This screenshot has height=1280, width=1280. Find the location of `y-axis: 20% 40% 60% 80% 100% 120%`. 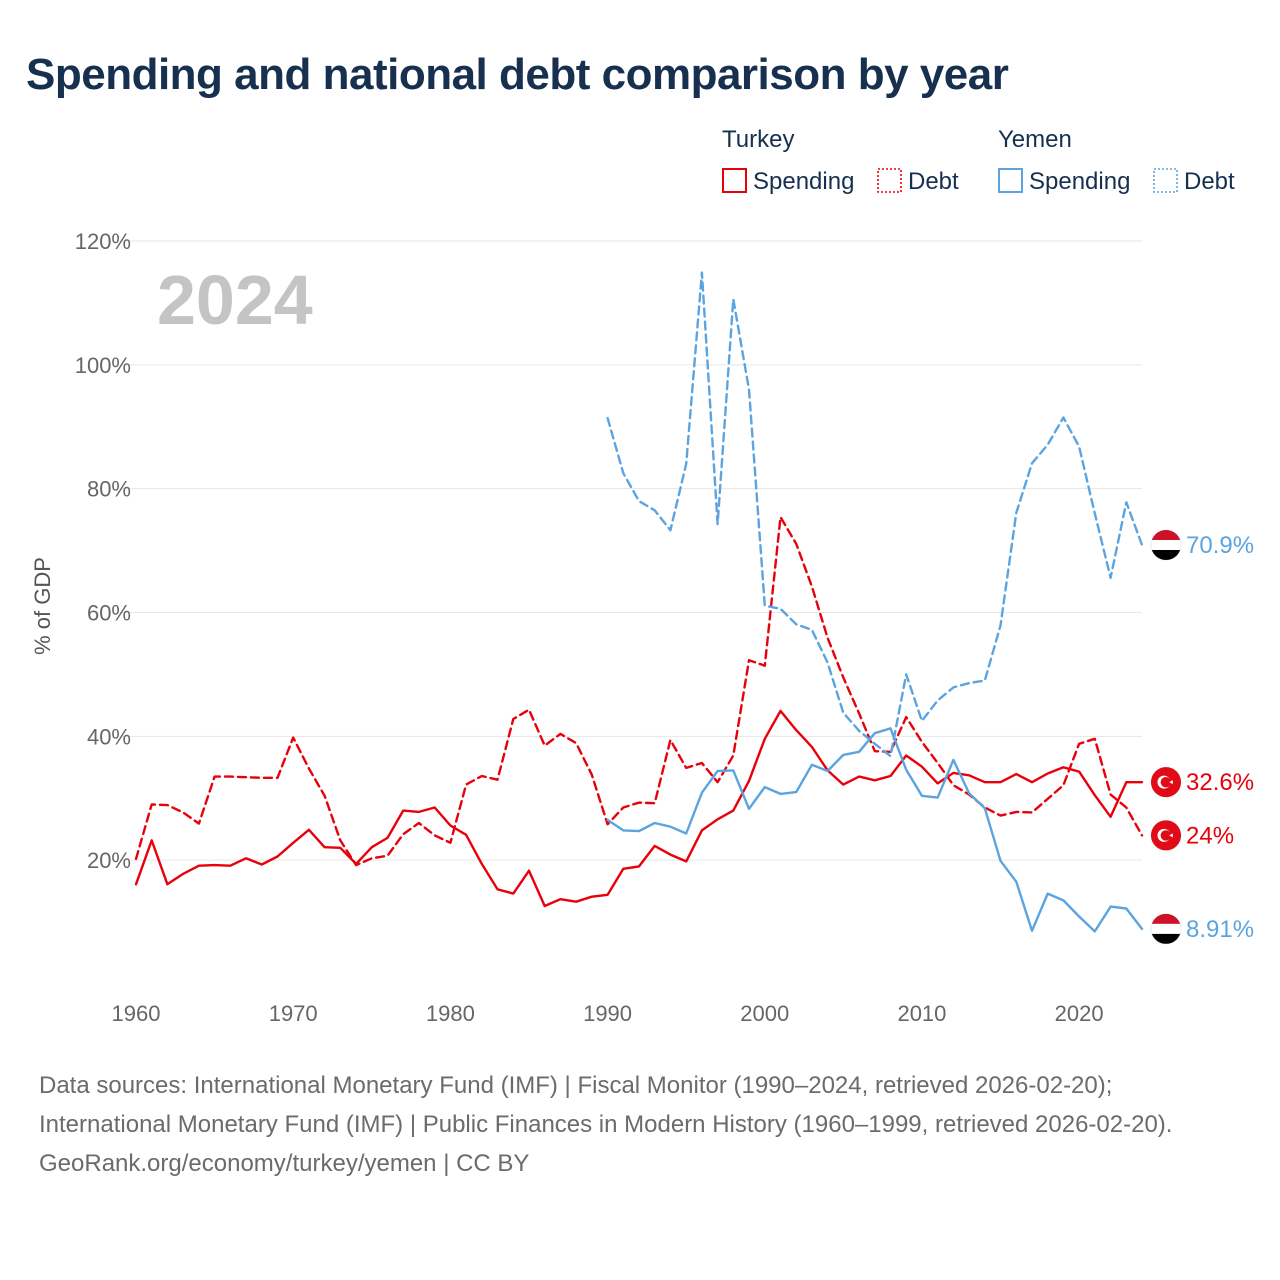

y-axis: 20% 40% 60% 80% 100% 120% is located at coordinates (103, 551).